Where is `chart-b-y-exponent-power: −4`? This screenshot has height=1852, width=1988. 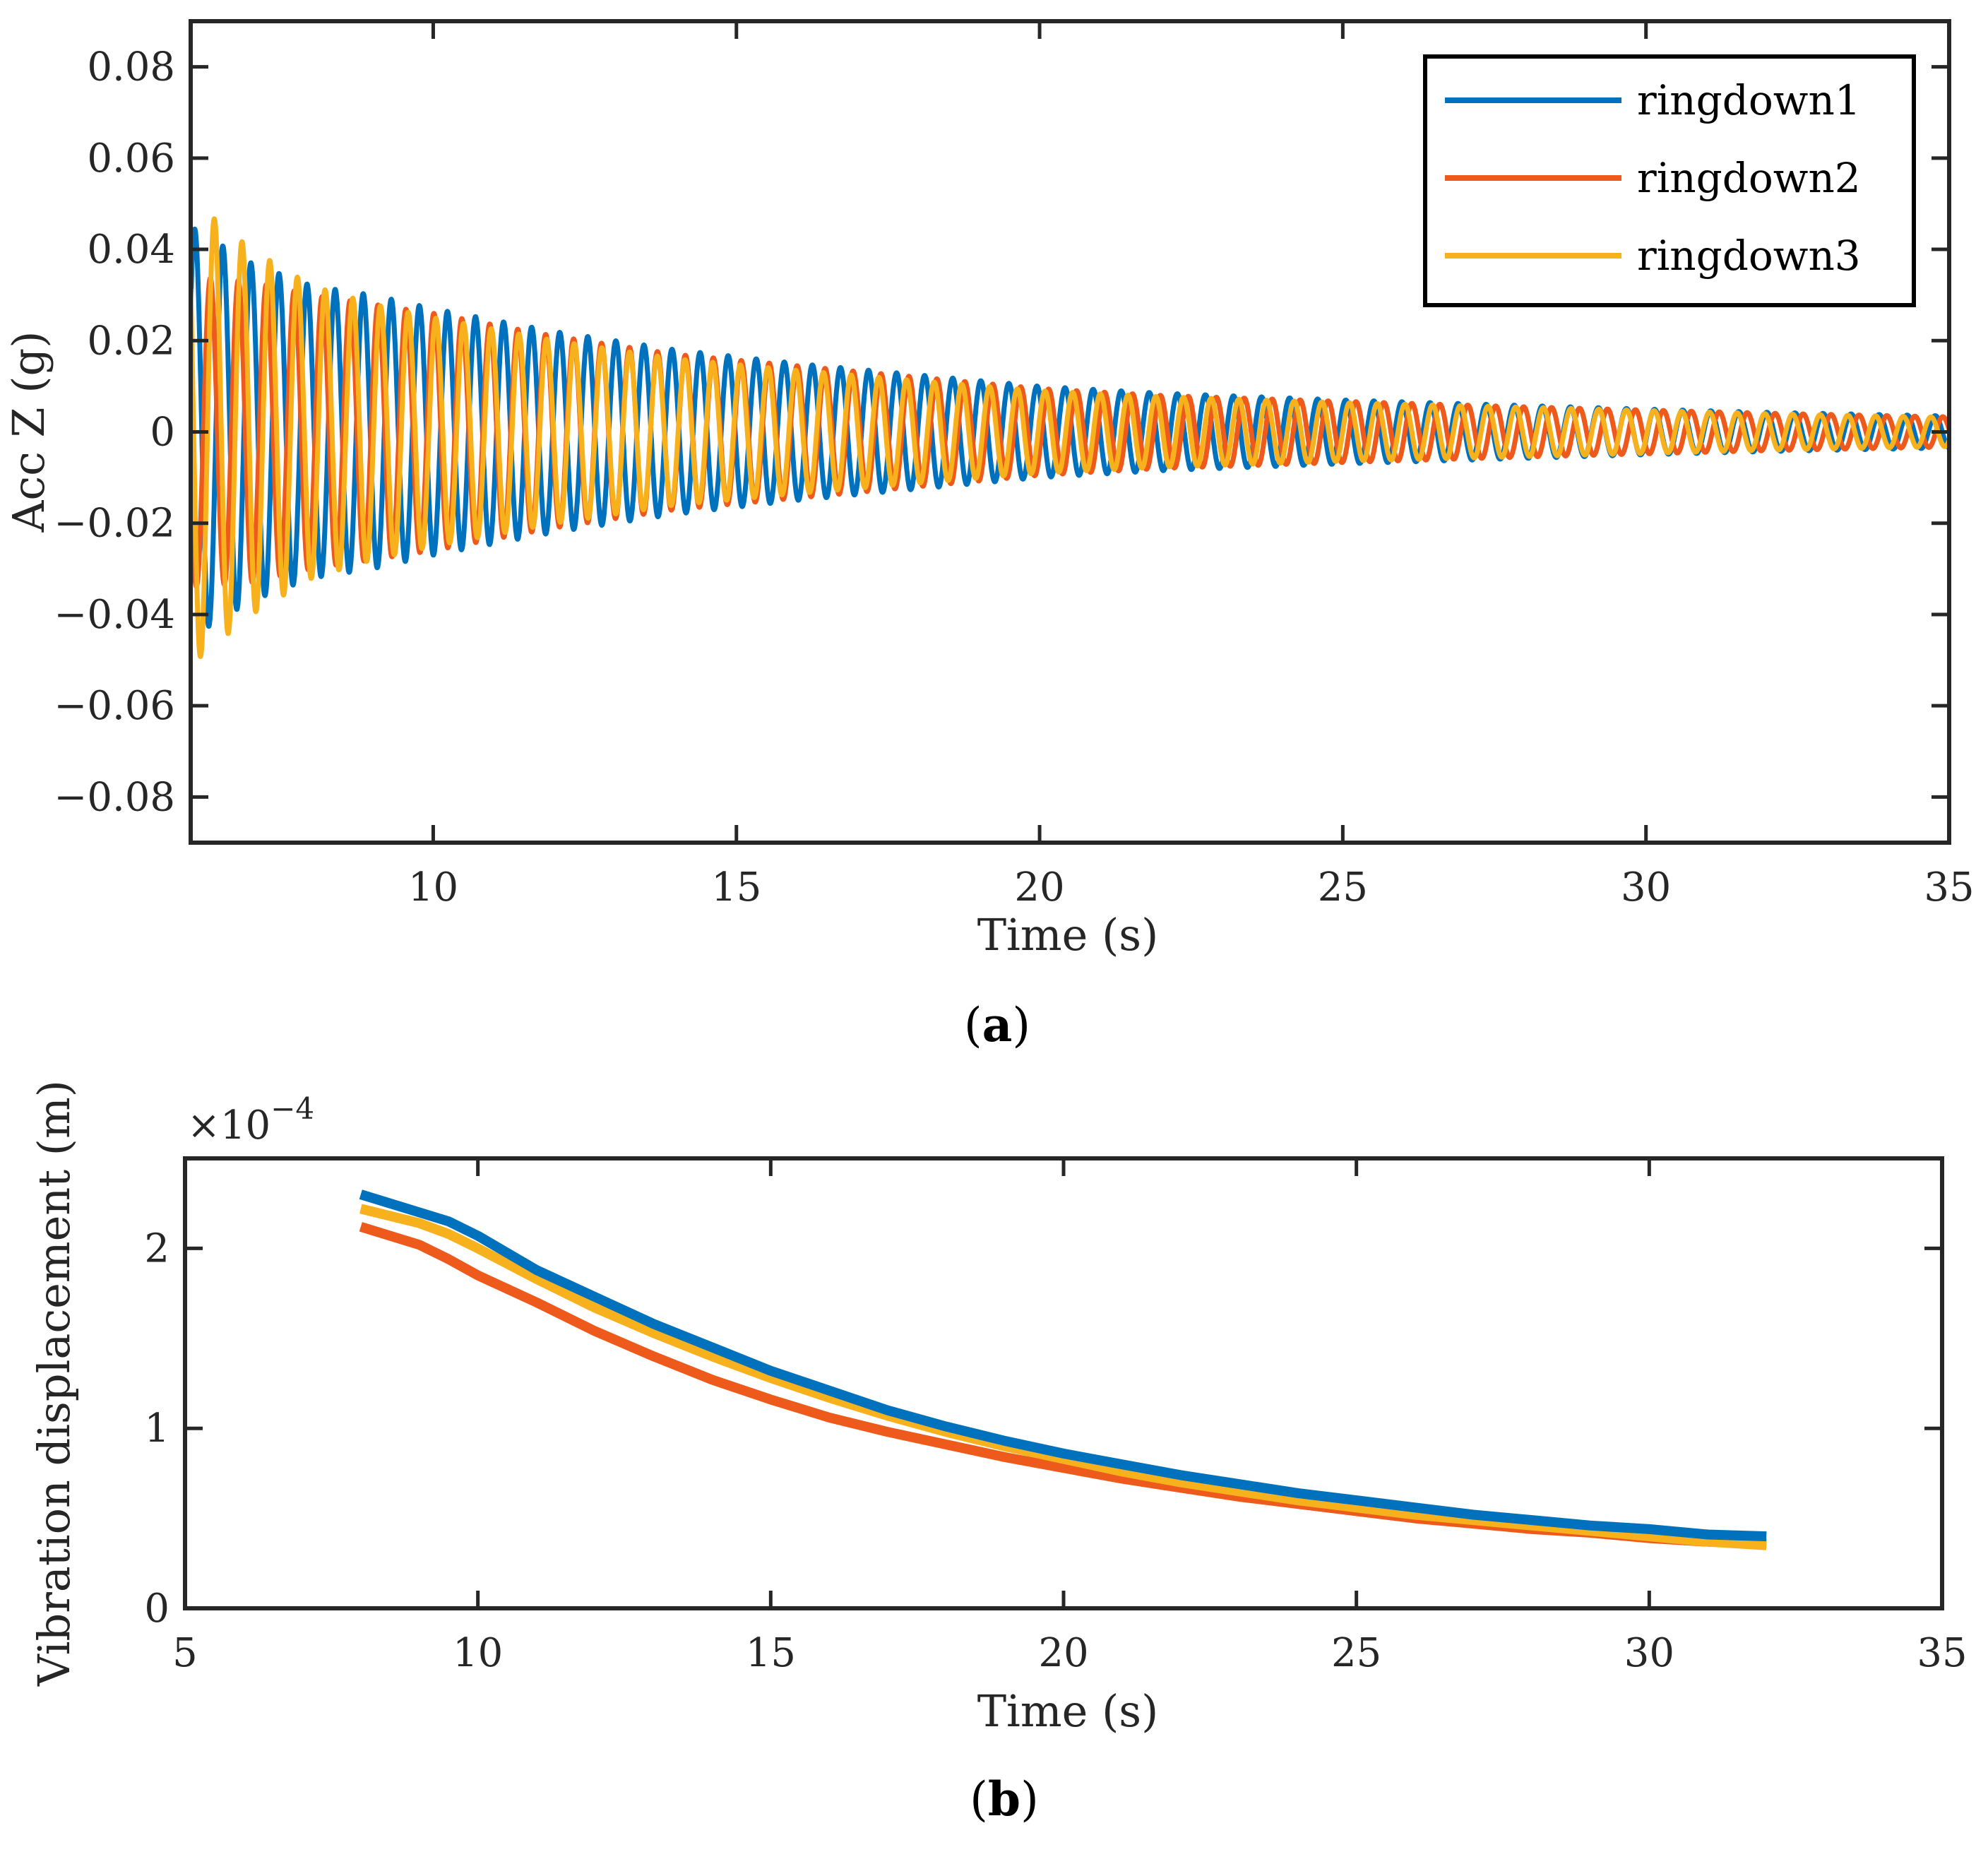
chart-b-y-exponent-power: −4 is located at coordinates (292, 1108).